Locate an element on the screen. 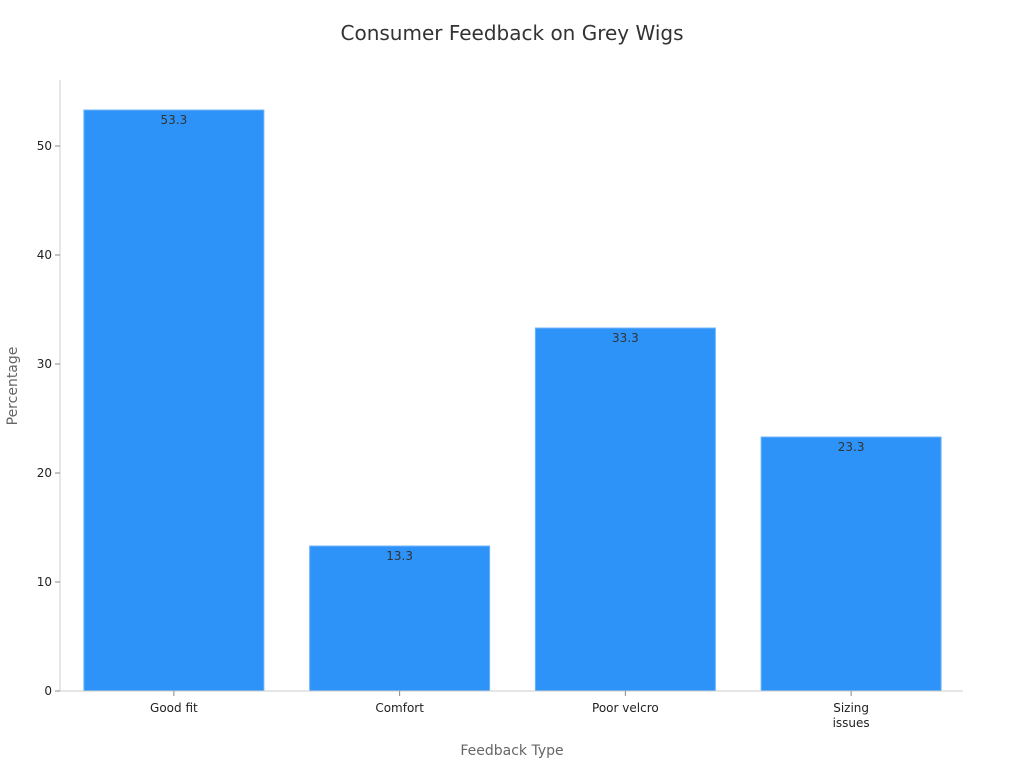 The image size is (1024, 768). data-label: 13.3 is located at coordinates (399, 556).